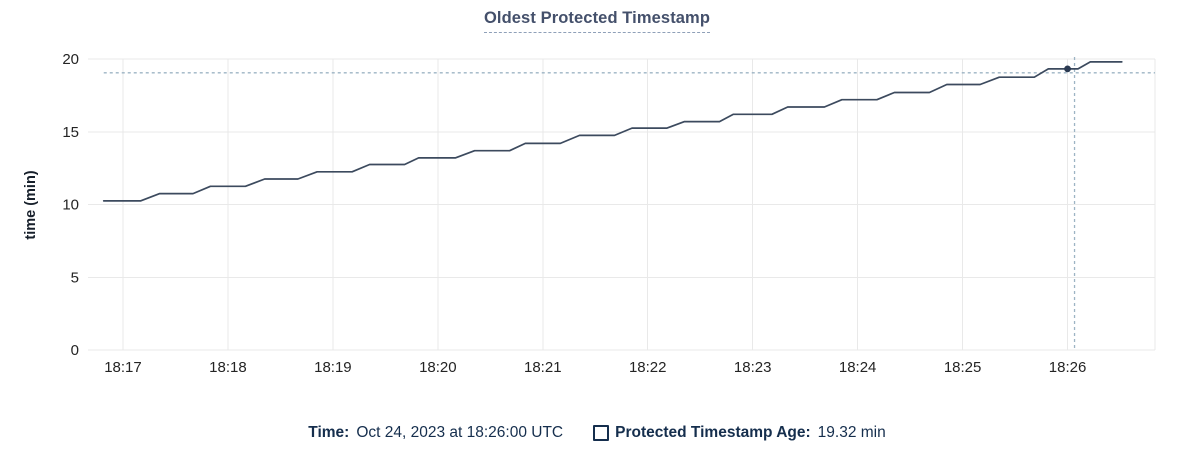 This screenshot has width=1194, height=466. Describe the element at coordinates (460, 432) in the screenshot. I see `legend-time-value: Oct 24, 2023 at 18:26:00 UTC` at that location.